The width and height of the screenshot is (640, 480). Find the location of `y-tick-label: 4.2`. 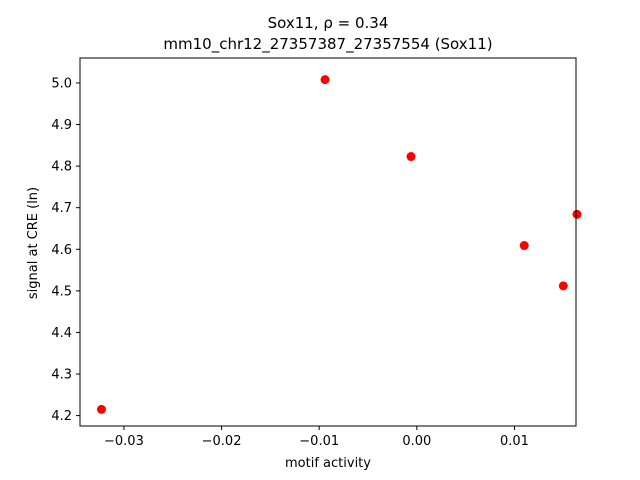

y-tick-label: 4.2 is located at coordinates (61, 416).